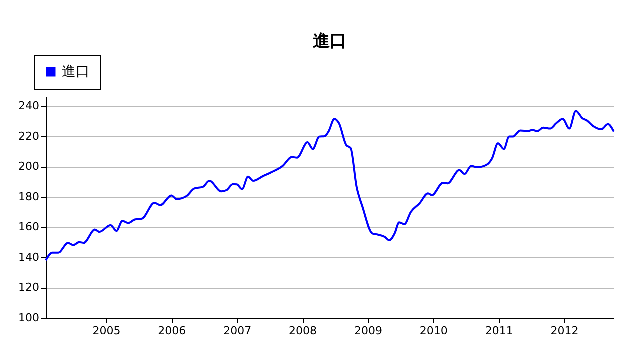 This screenshot has width=630, height=344. I want to click on x-tick-label: 2012, so click(564, 331).